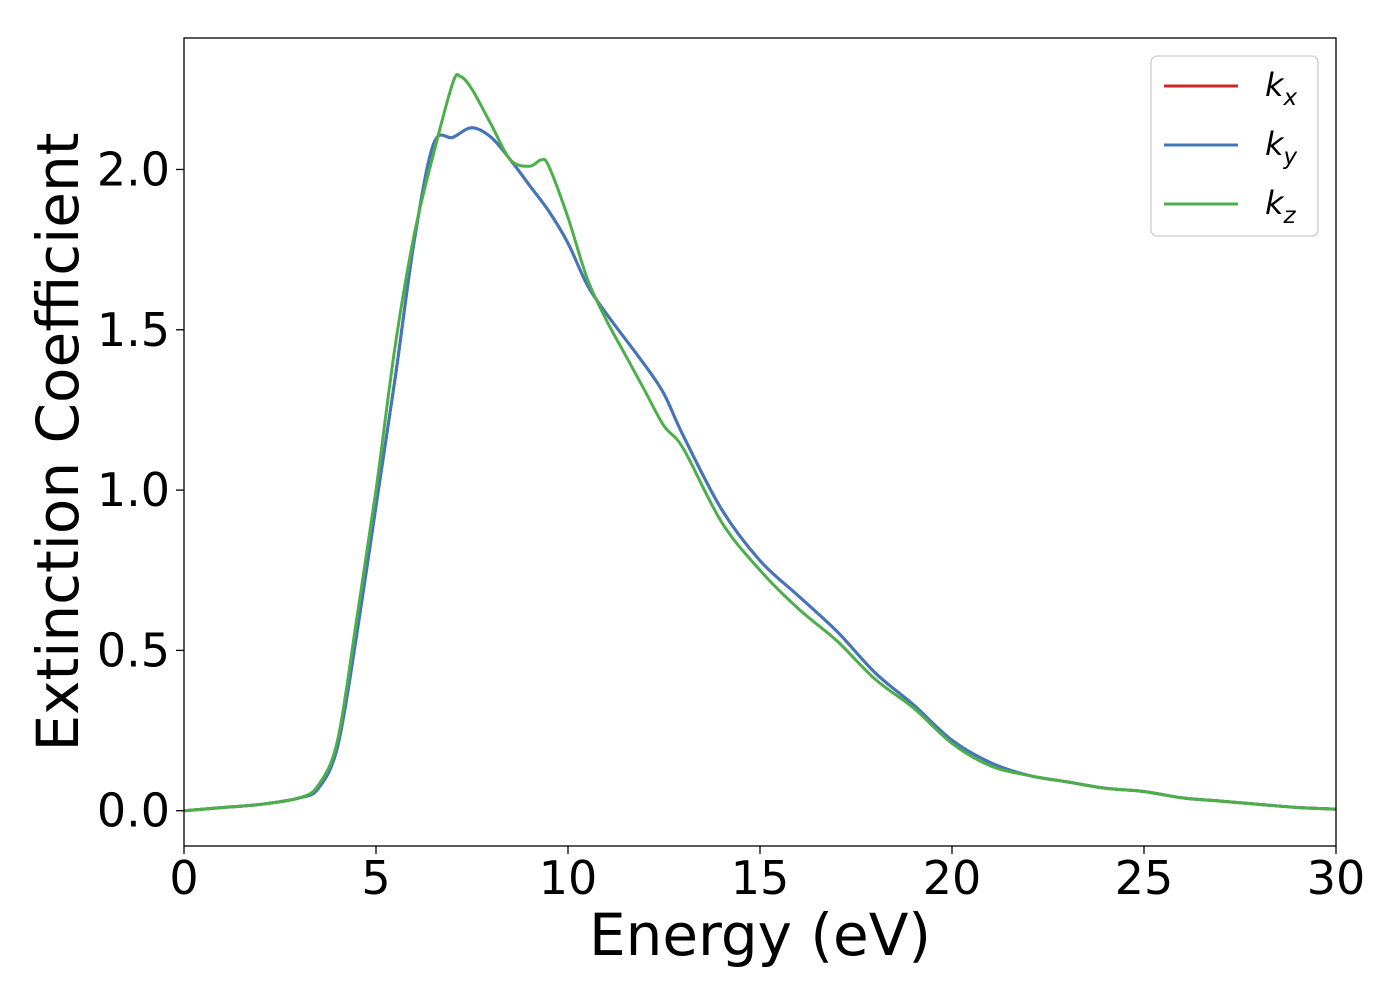 This screenshot has width=1400, height=1000. What do you see at coordinates (760, 878) in the screenshot?
I see `x-tick-label: 15` at bounding box center [760, 878].